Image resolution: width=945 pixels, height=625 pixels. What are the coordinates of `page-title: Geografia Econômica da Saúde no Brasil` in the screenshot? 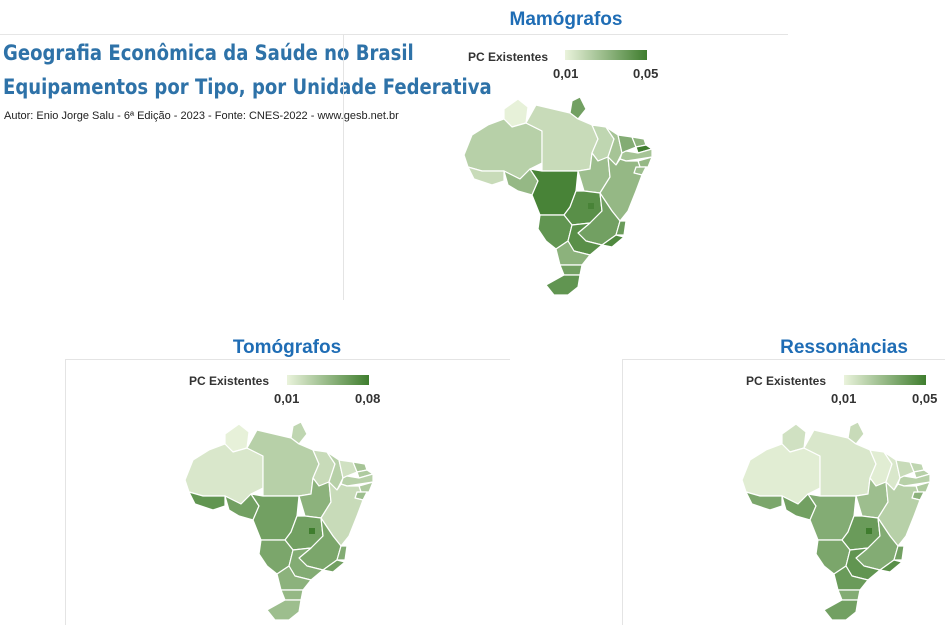 It's located at (208, 53).